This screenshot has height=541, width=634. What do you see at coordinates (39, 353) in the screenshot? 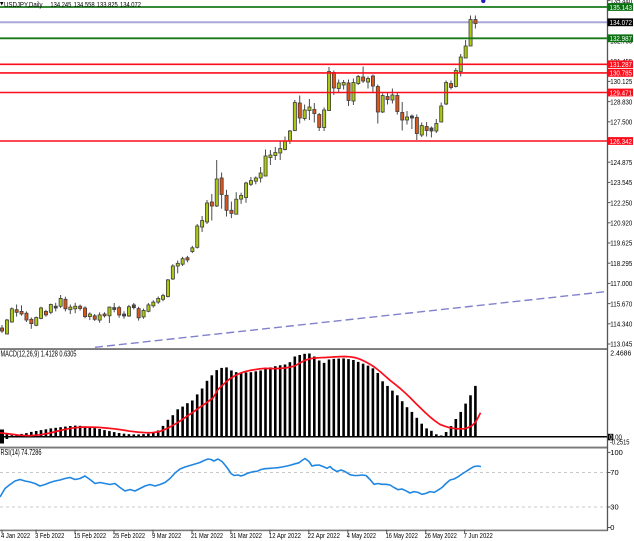
I see `svg-text: MACD(12,26,9) 1.4128 0.6305` at bounding box center [39, 353].